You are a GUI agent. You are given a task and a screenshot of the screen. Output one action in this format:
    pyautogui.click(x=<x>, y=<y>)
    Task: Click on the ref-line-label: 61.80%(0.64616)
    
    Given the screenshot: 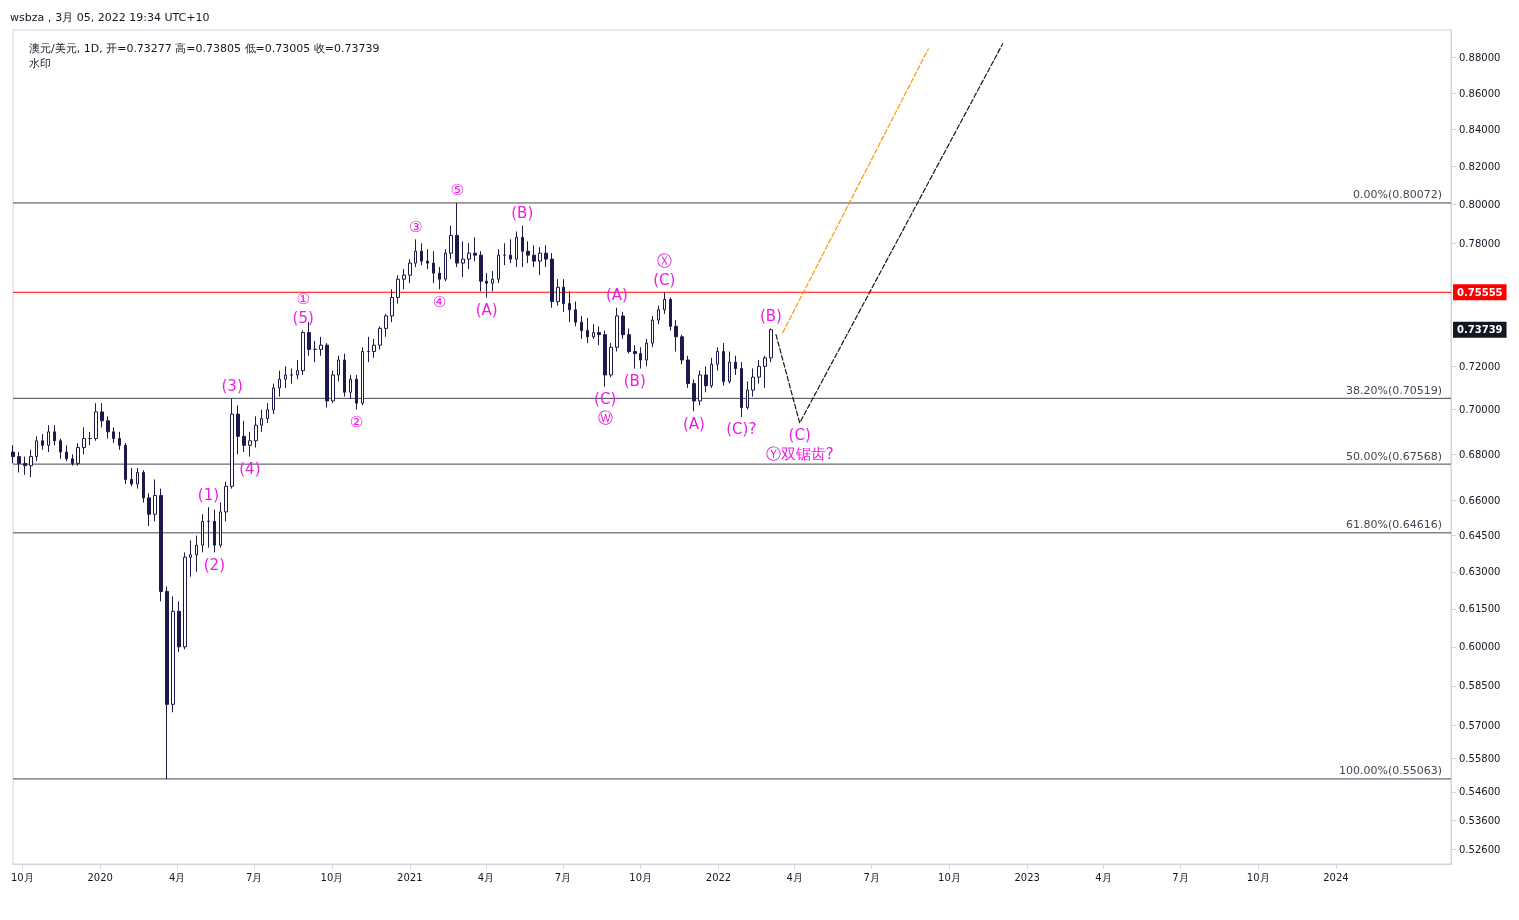 What is the action you would take?
    pyautogui.click(x=1393, y=525)
    